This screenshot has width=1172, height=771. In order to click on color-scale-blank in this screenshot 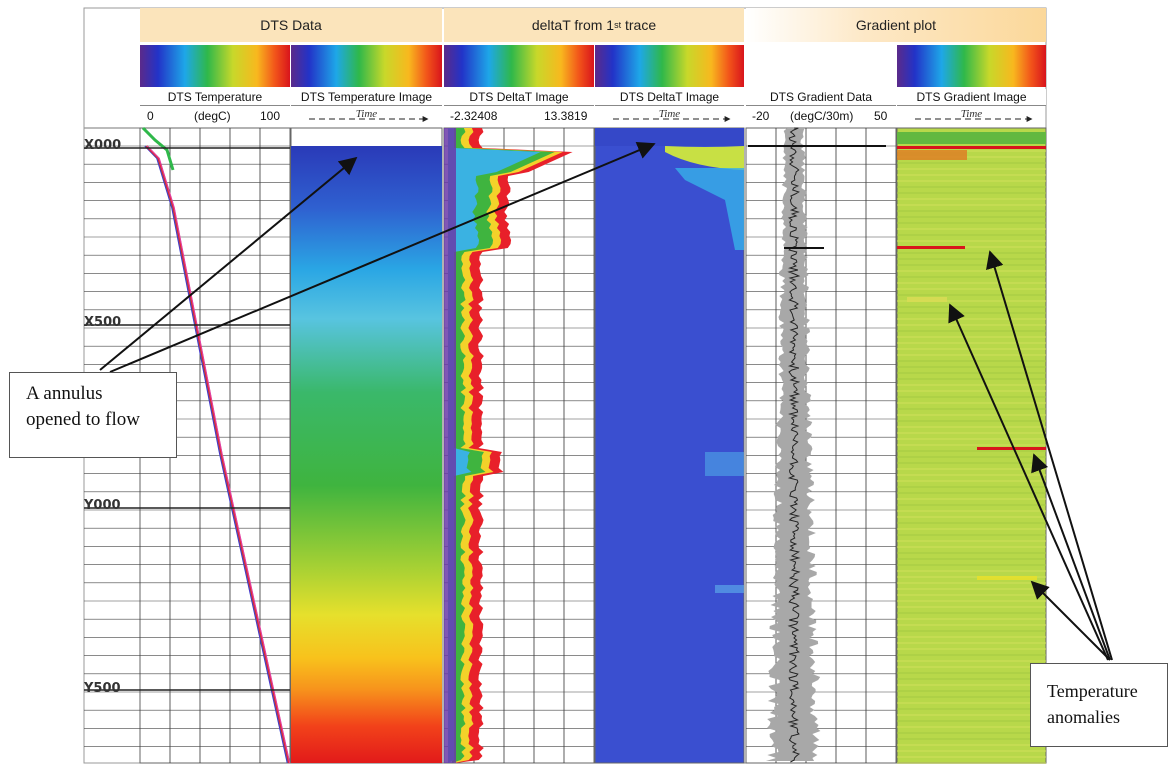, I will do `click(821, 66)`.